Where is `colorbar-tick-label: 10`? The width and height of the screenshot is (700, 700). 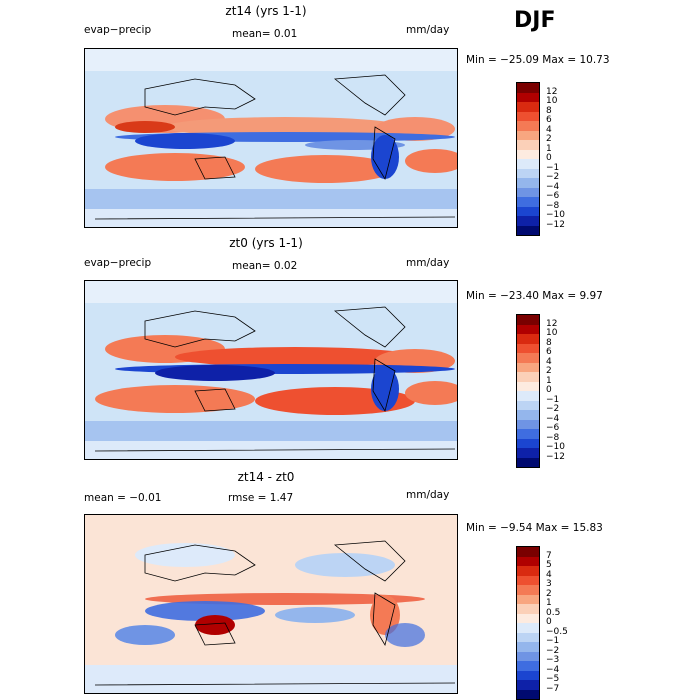 colorbar-tick-label: 10 is located at coordinates (552, 101).